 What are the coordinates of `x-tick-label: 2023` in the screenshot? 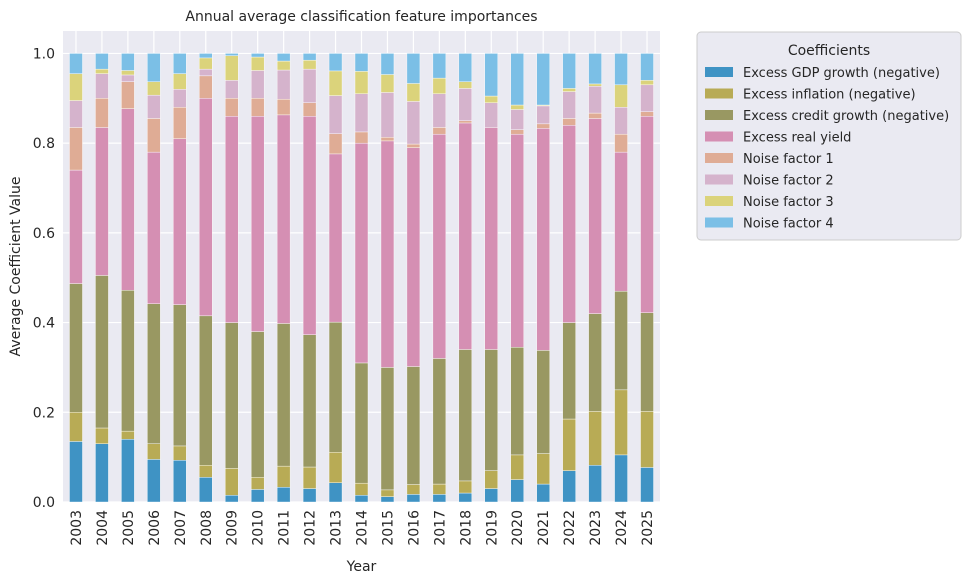 It's located at (596, 528).